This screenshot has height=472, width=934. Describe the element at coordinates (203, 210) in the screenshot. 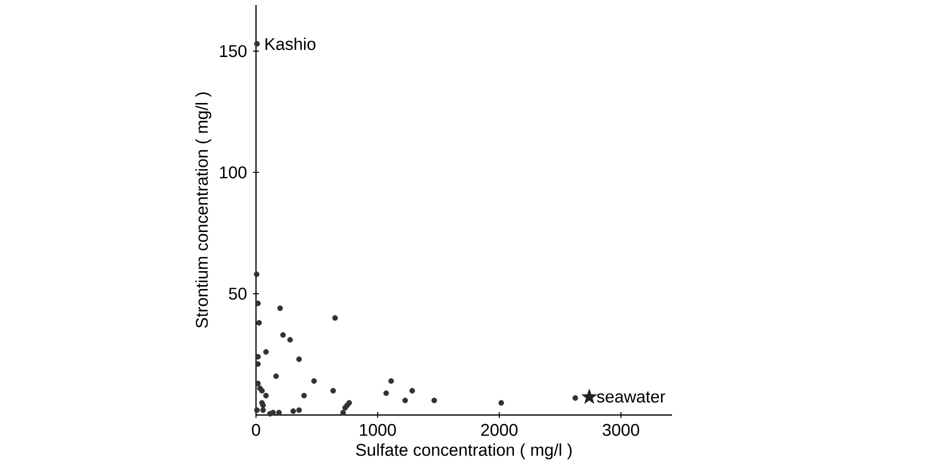

I see `y-axis-title: Strontium concentration ( mg/l )` at that location.